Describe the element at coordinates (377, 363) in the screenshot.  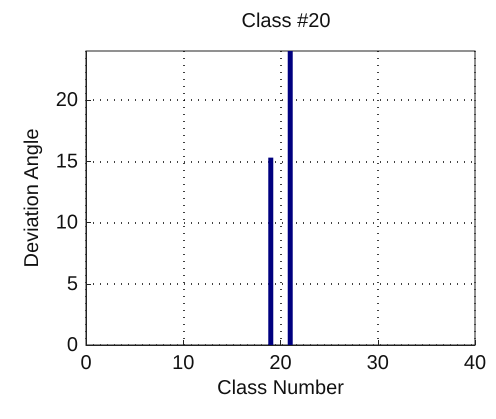
I see `x-tick-label: 30` at that location.